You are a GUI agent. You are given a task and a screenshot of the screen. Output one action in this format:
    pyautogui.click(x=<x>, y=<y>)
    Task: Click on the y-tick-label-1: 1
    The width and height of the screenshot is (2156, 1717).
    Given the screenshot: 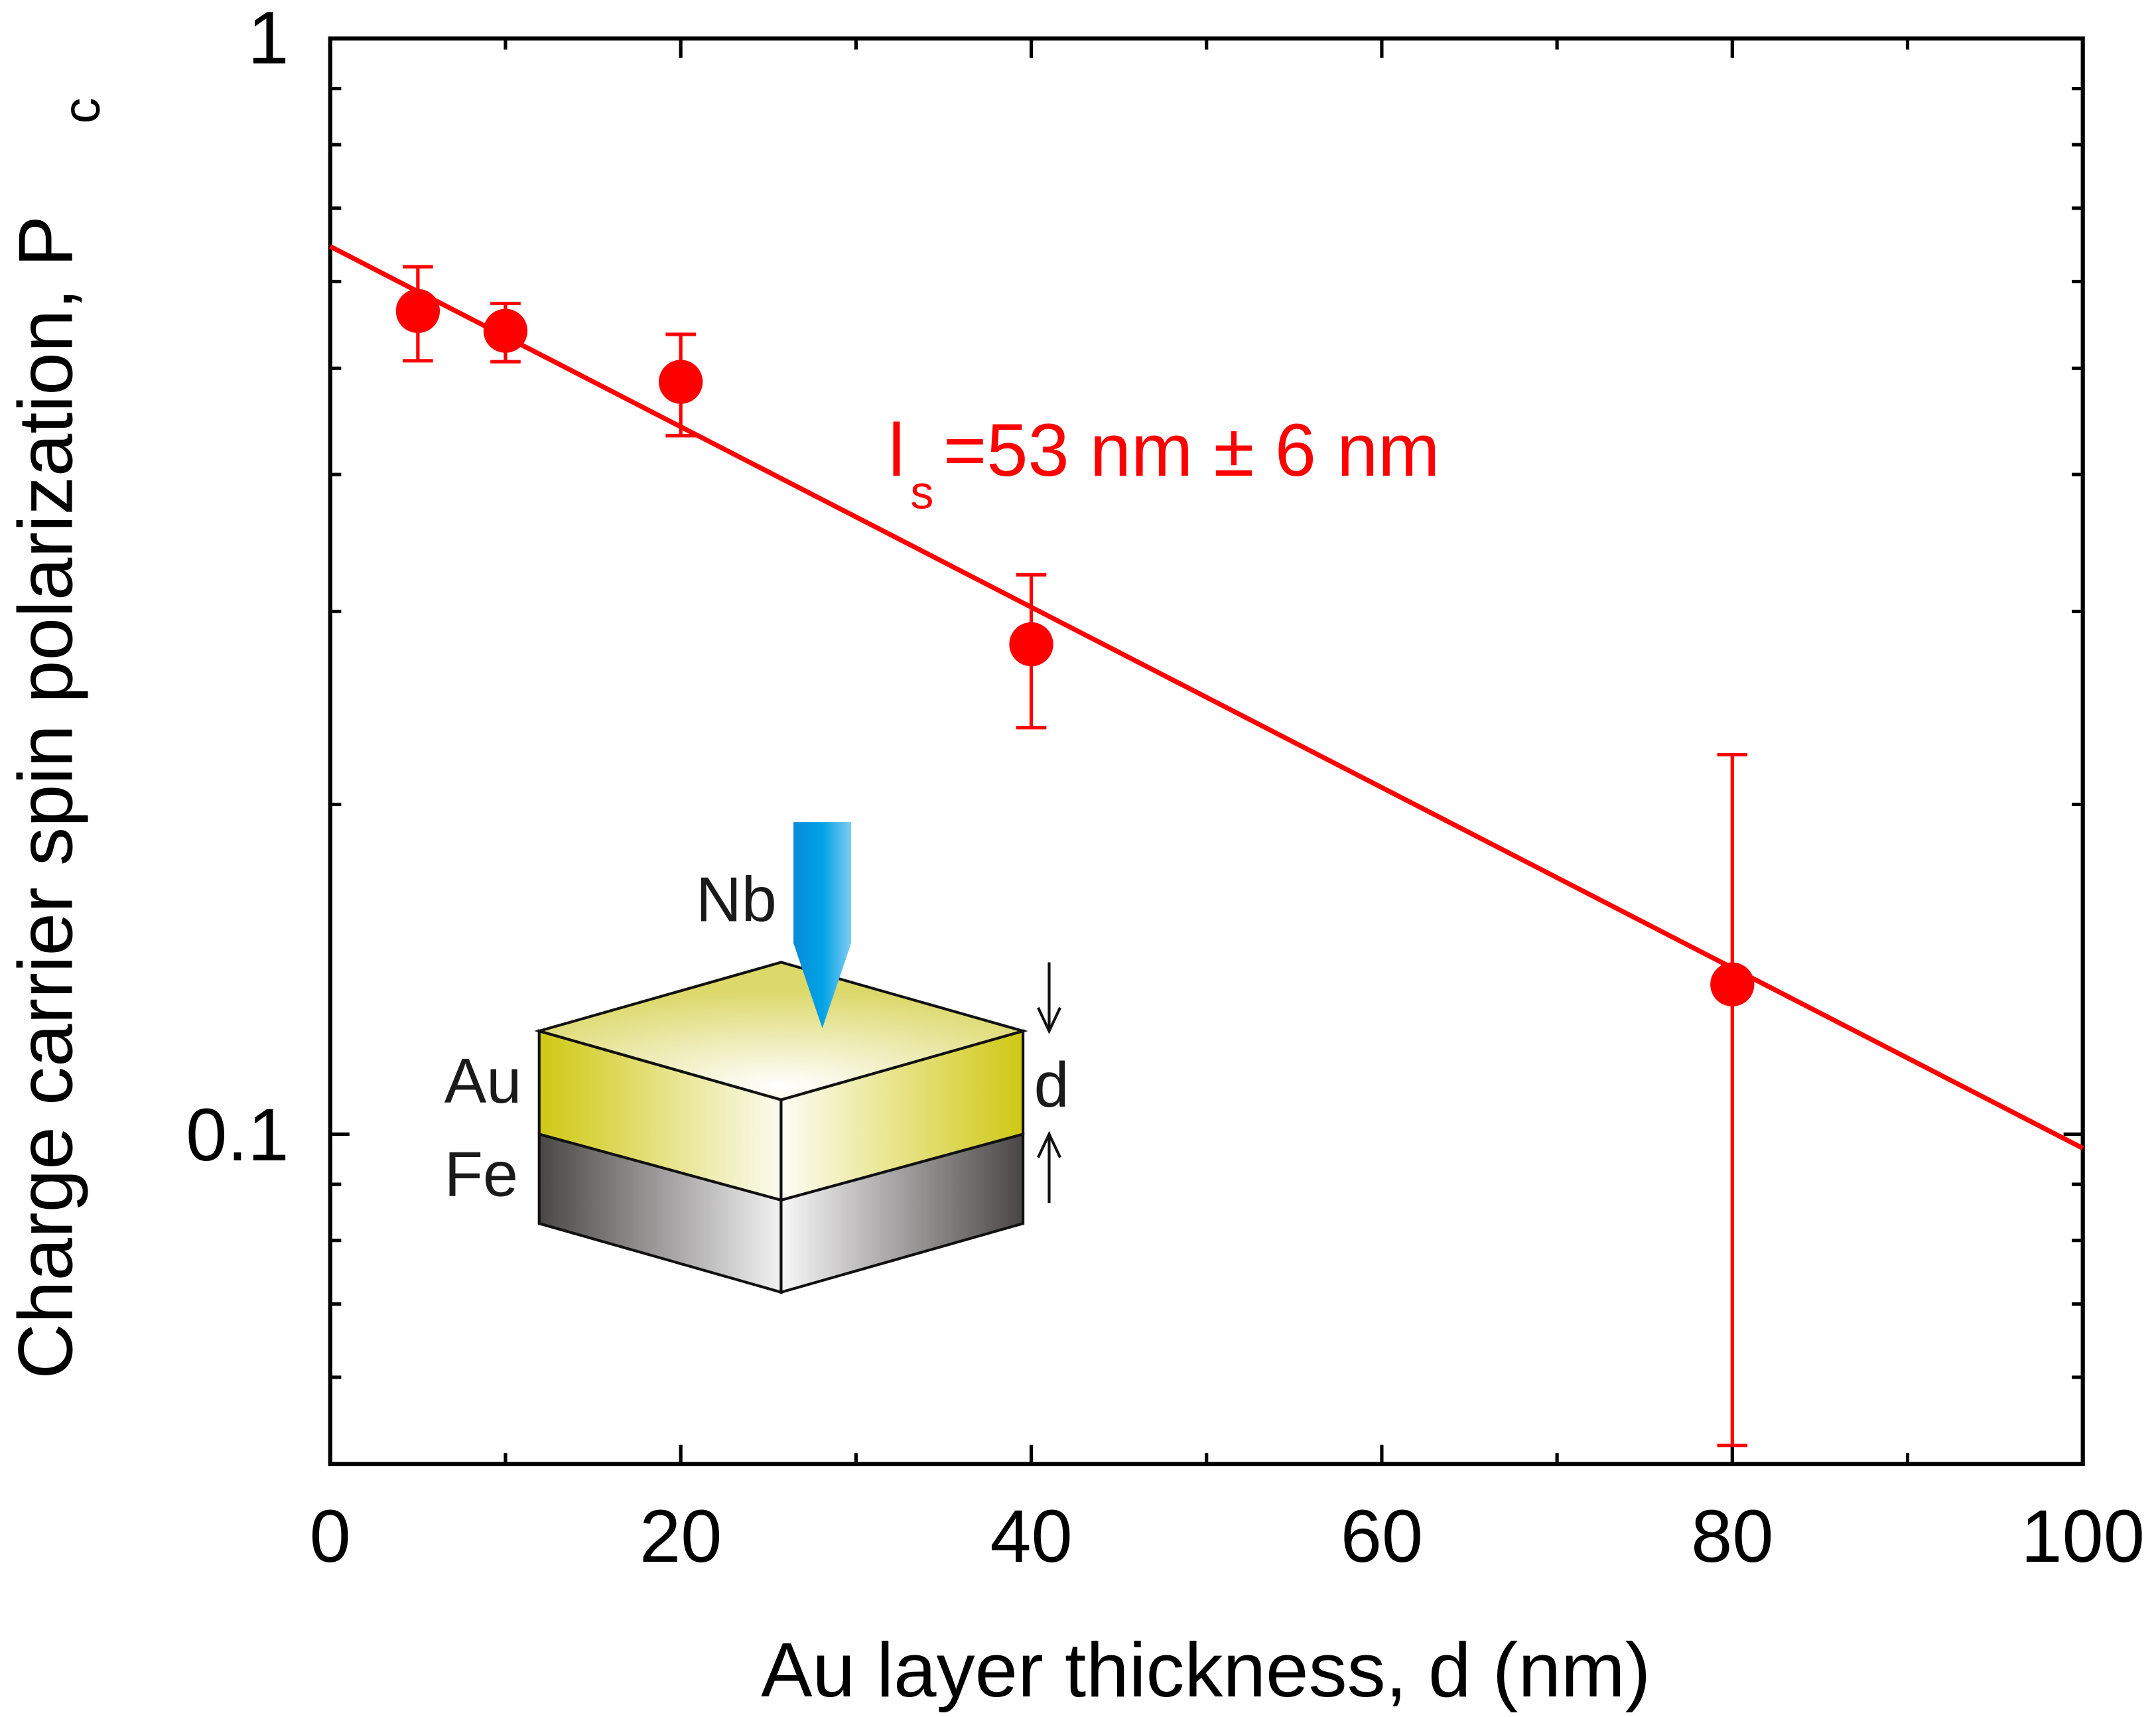 What is the action you would take?
    pyautogui.click(x=268, y=39)
    